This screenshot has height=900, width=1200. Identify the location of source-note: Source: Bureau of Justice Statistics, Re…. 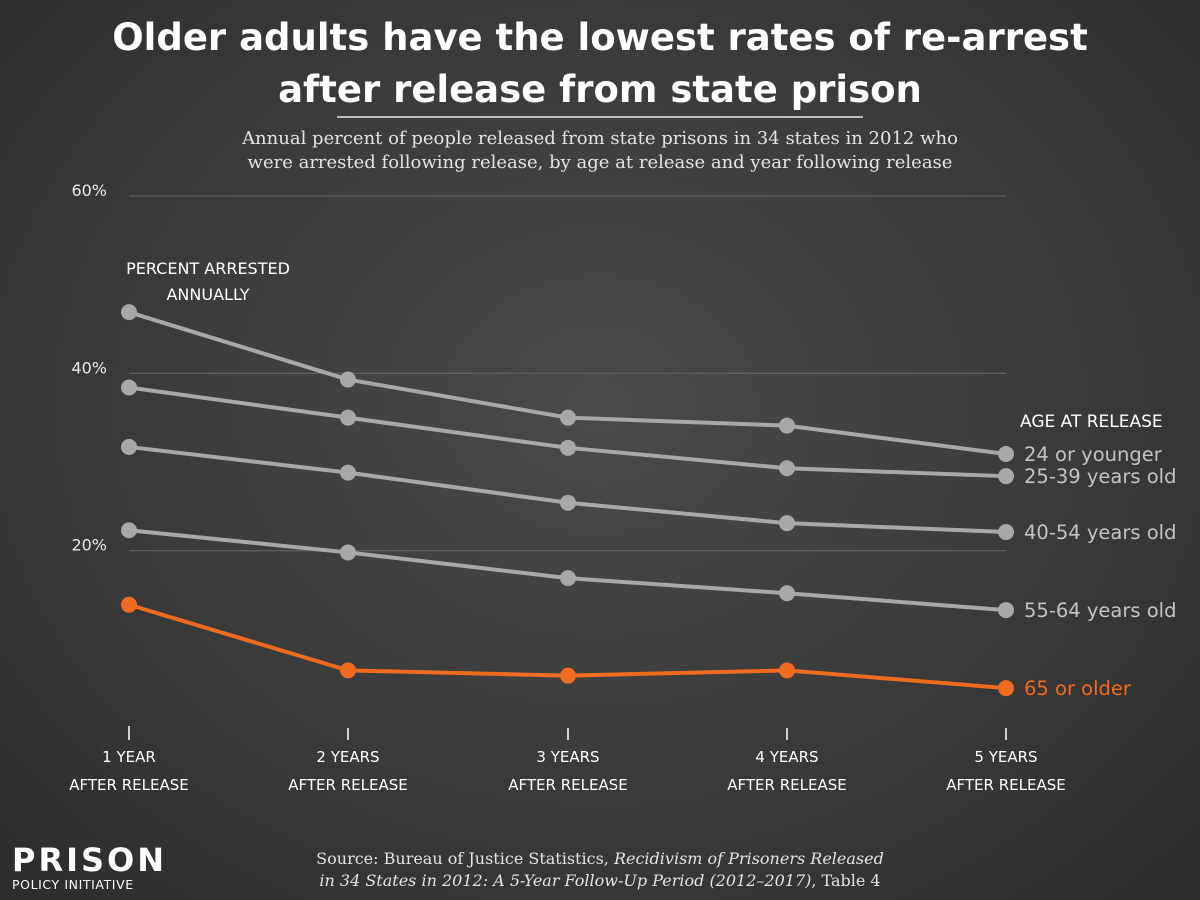
(600, 870).